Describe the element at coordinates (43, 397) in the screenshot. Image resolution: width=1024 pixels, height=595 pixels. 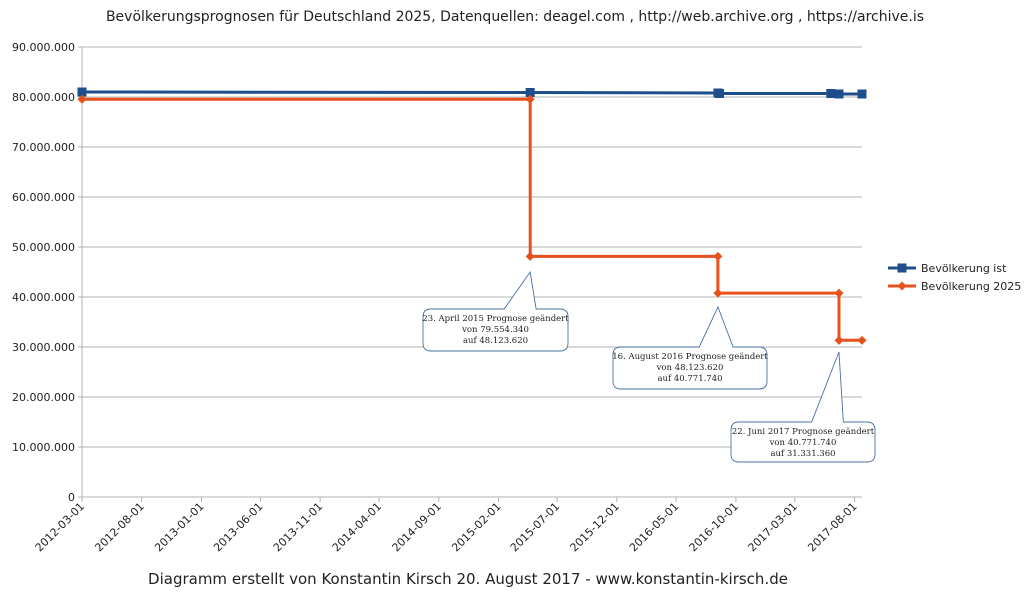
I see `y-tick-label: 20.000.000` at that location.